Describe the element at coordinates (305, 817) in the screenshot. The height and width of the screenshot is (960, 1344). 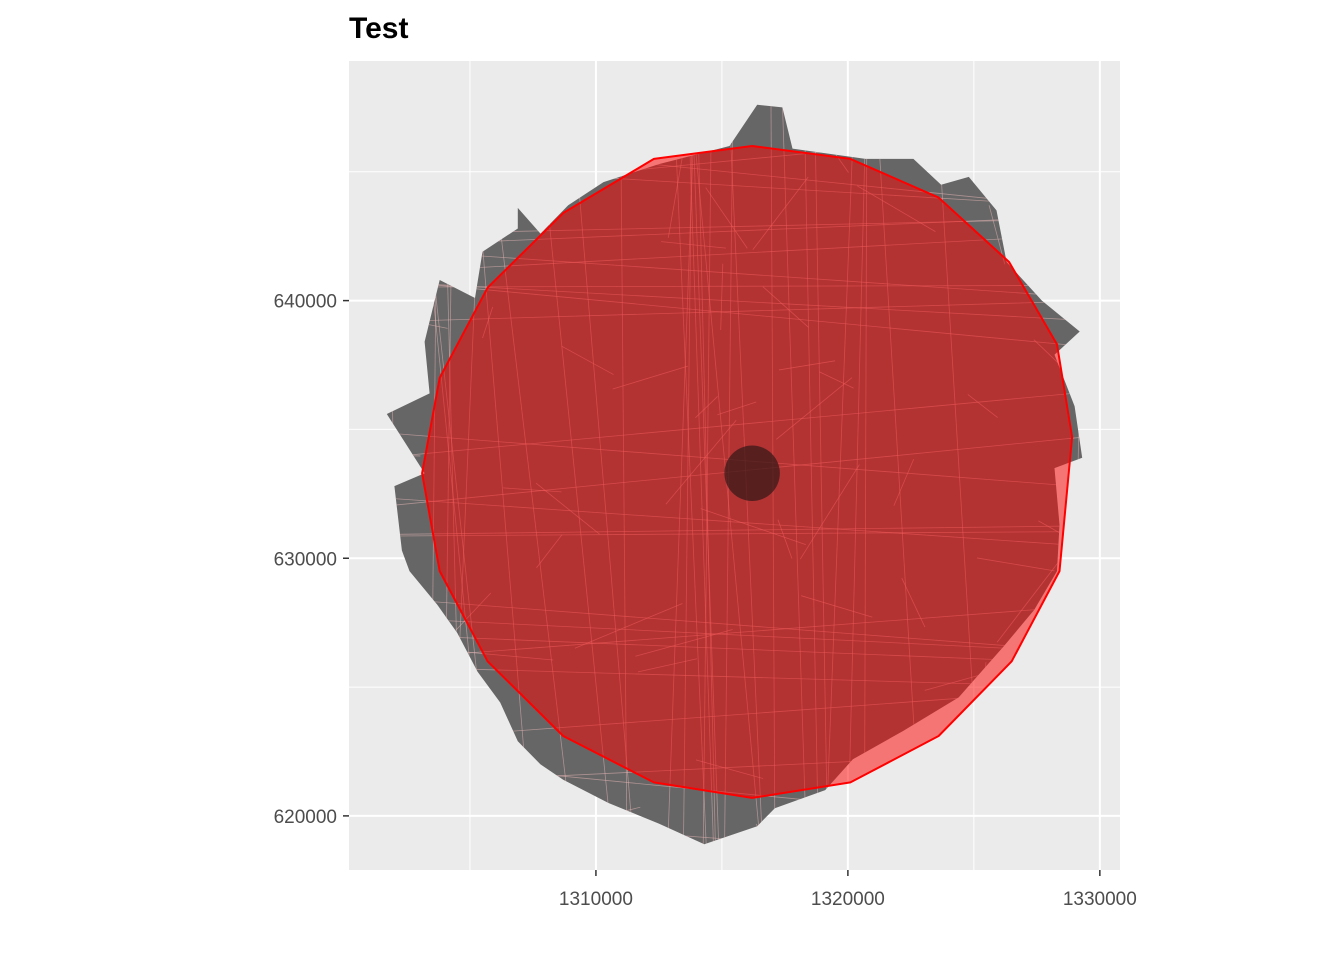
I see `y-tick-label: 620000` at that location.